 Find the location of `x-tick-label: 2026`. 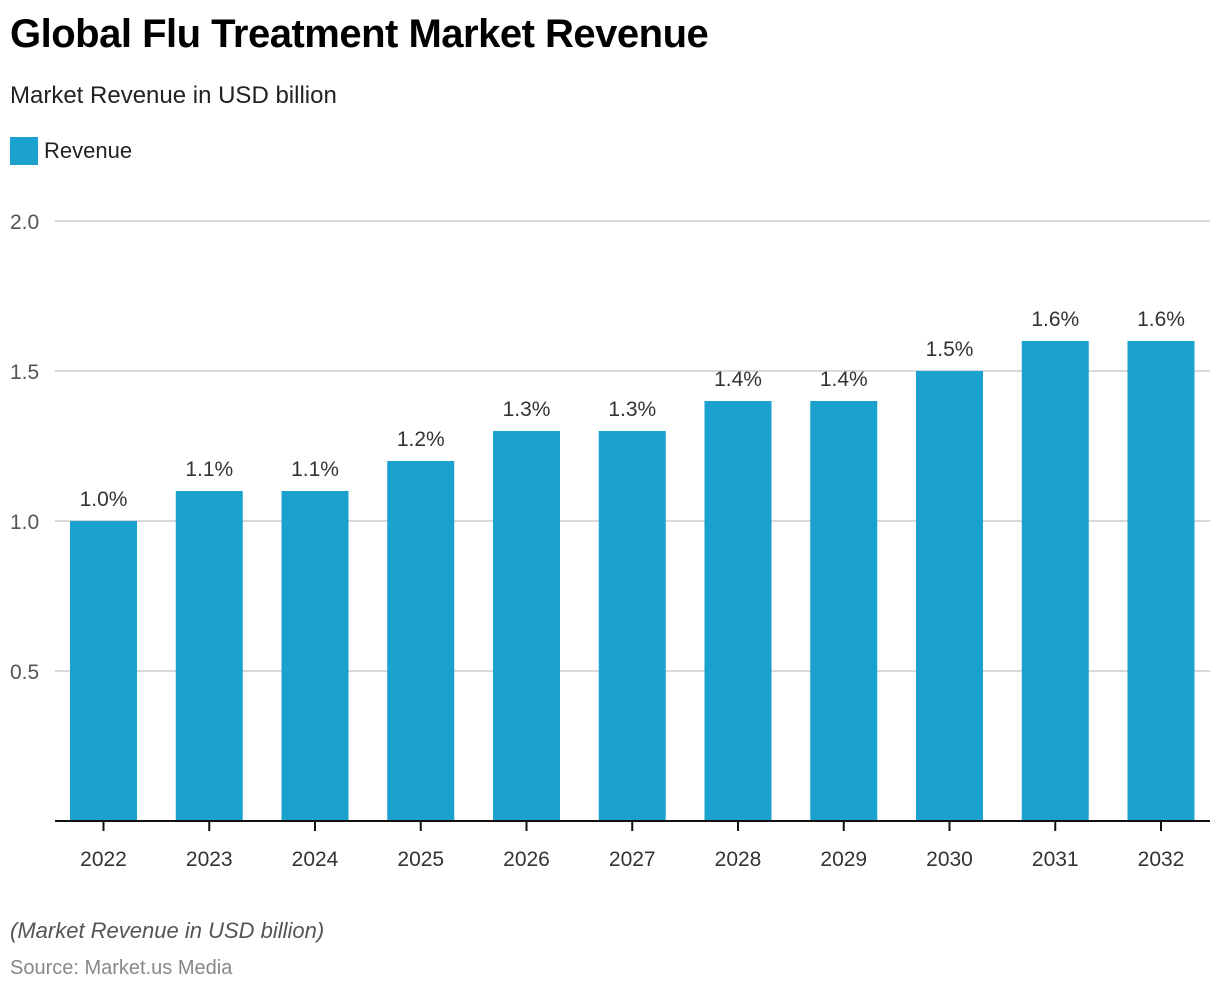

x-tick-label: 2026 is located at coordinates (526, 859).